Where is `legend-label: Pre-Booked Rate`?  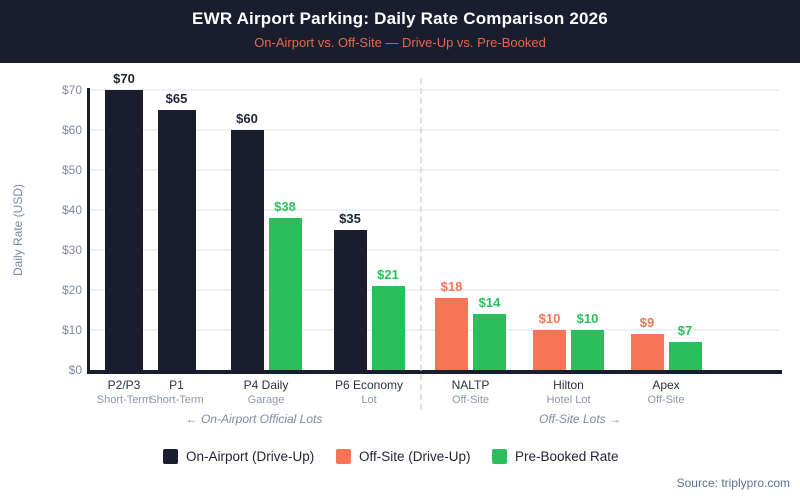 legend-label: Pre-Booked Rate is located at coordinates (567, 456).